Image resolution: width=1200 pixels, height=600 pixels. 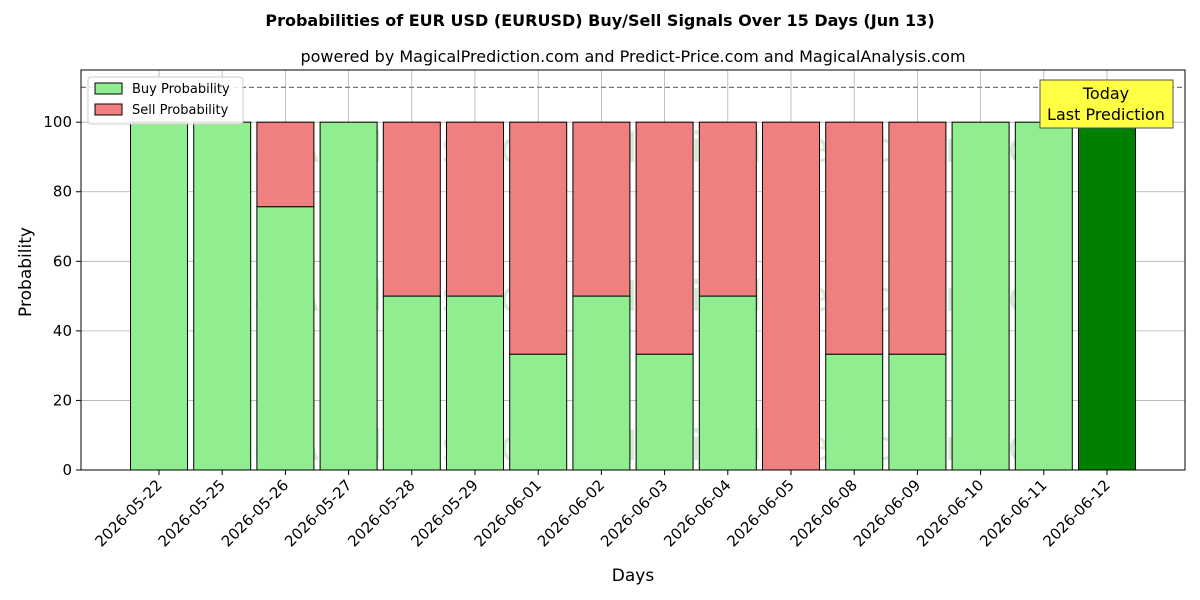 I want to click on x-tick-label: 2026-06-08, so click(x=824, y=513).